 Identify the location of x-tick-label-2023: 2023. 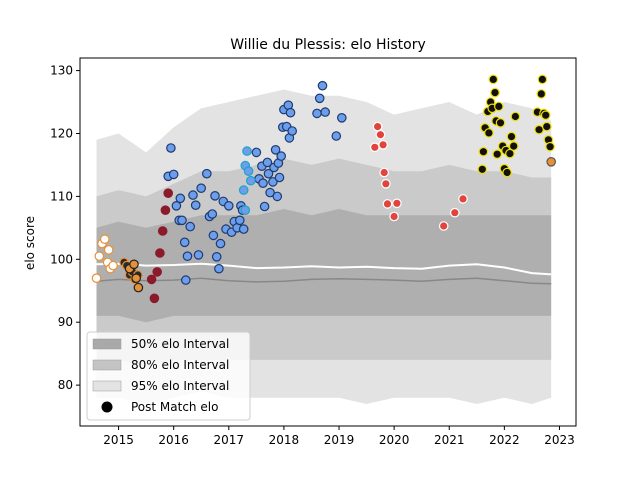
(559, 440).